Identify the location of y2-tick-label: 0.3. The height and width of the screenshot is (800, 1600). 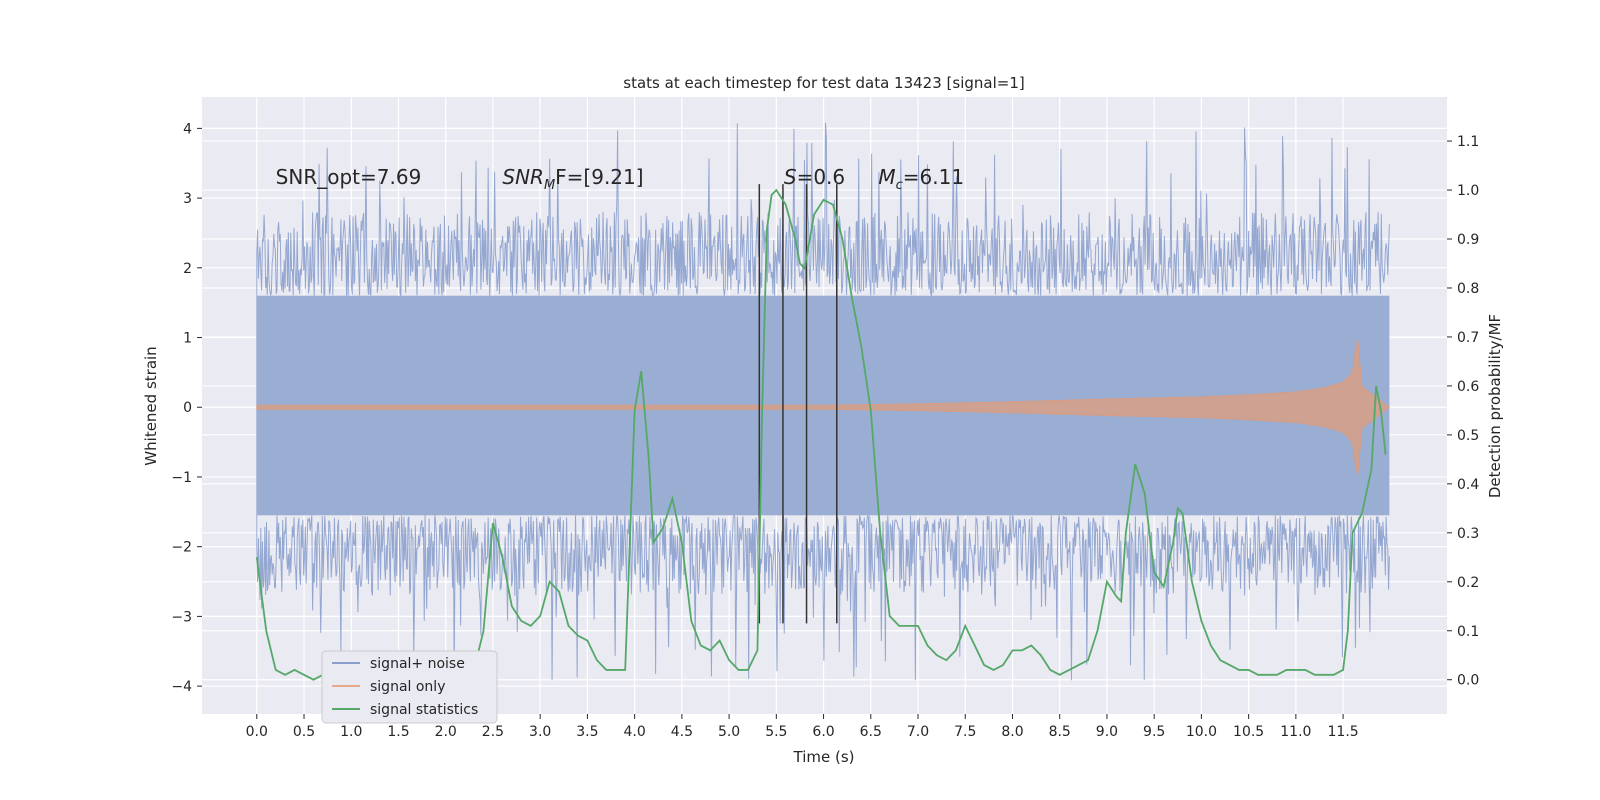
(1468, 534).